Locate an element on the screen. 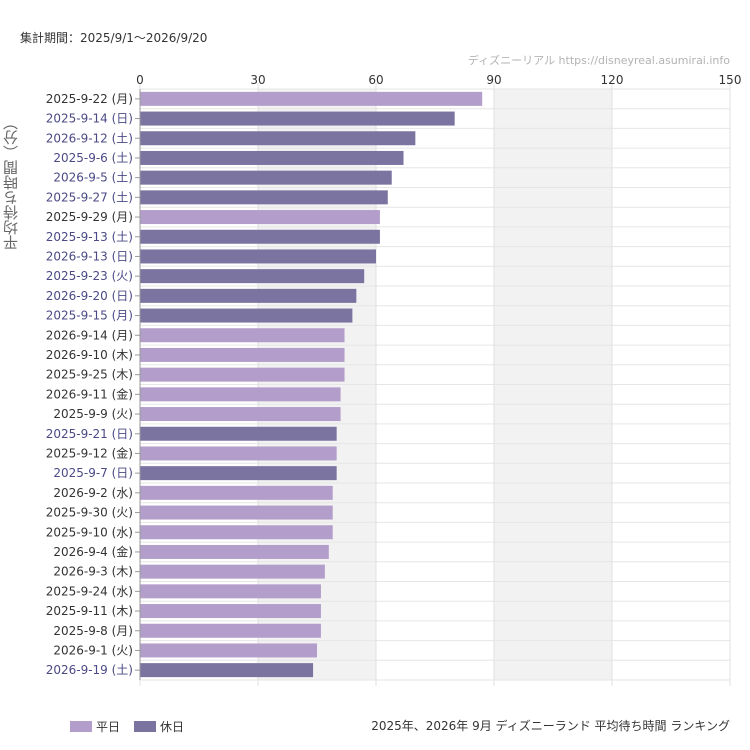 The image size is (750, 750). category-label: 2025-9-24 (水) is located at coordinates (89, 591).